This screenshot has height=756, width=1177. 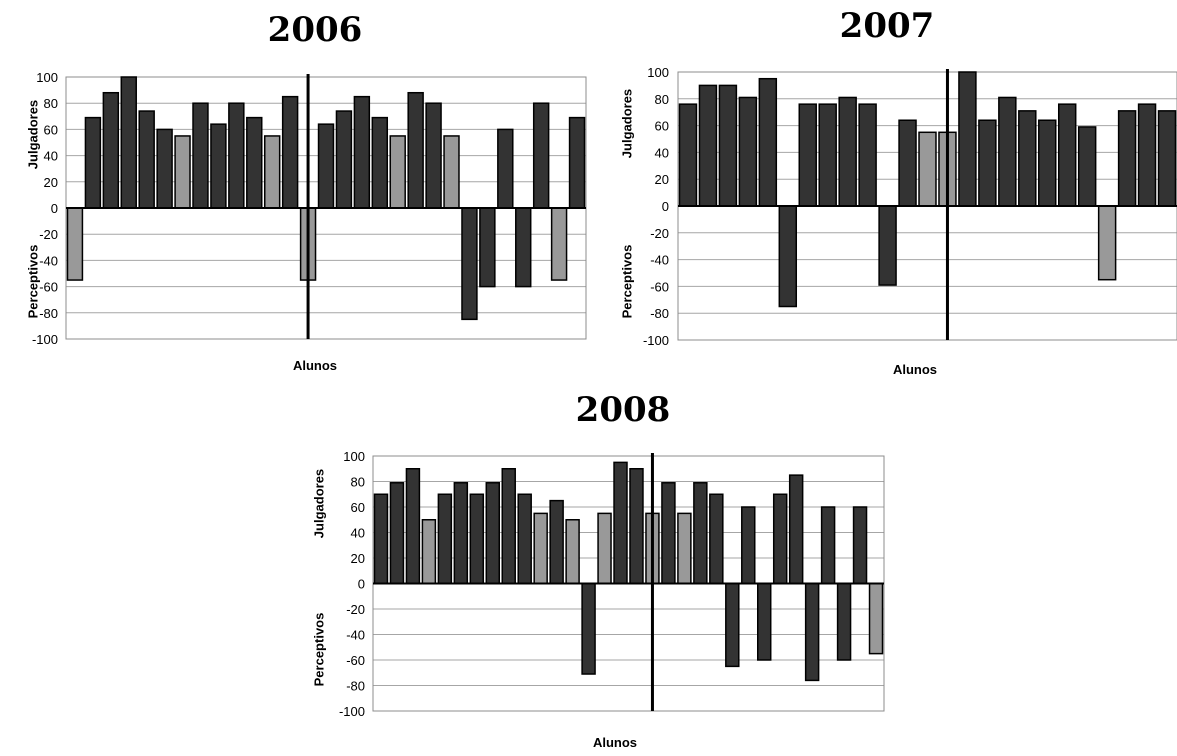 What do you see at coordinates (315, 30) in the screenshot?
I see `chart-title: 2006` at bounding box center [315, 30].